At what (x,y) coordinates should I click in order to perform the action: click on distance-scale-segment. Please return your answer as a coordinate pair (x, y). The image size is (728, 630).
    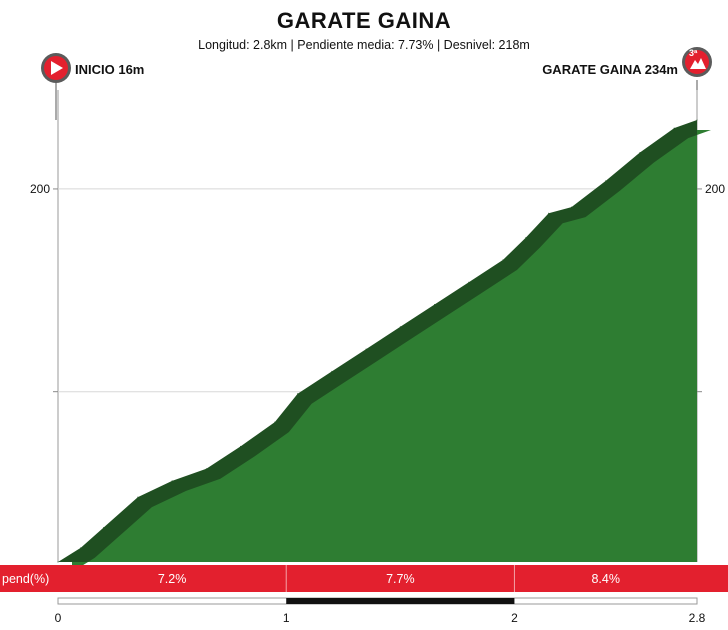
    Looking at the image, I should click on (400, 601).